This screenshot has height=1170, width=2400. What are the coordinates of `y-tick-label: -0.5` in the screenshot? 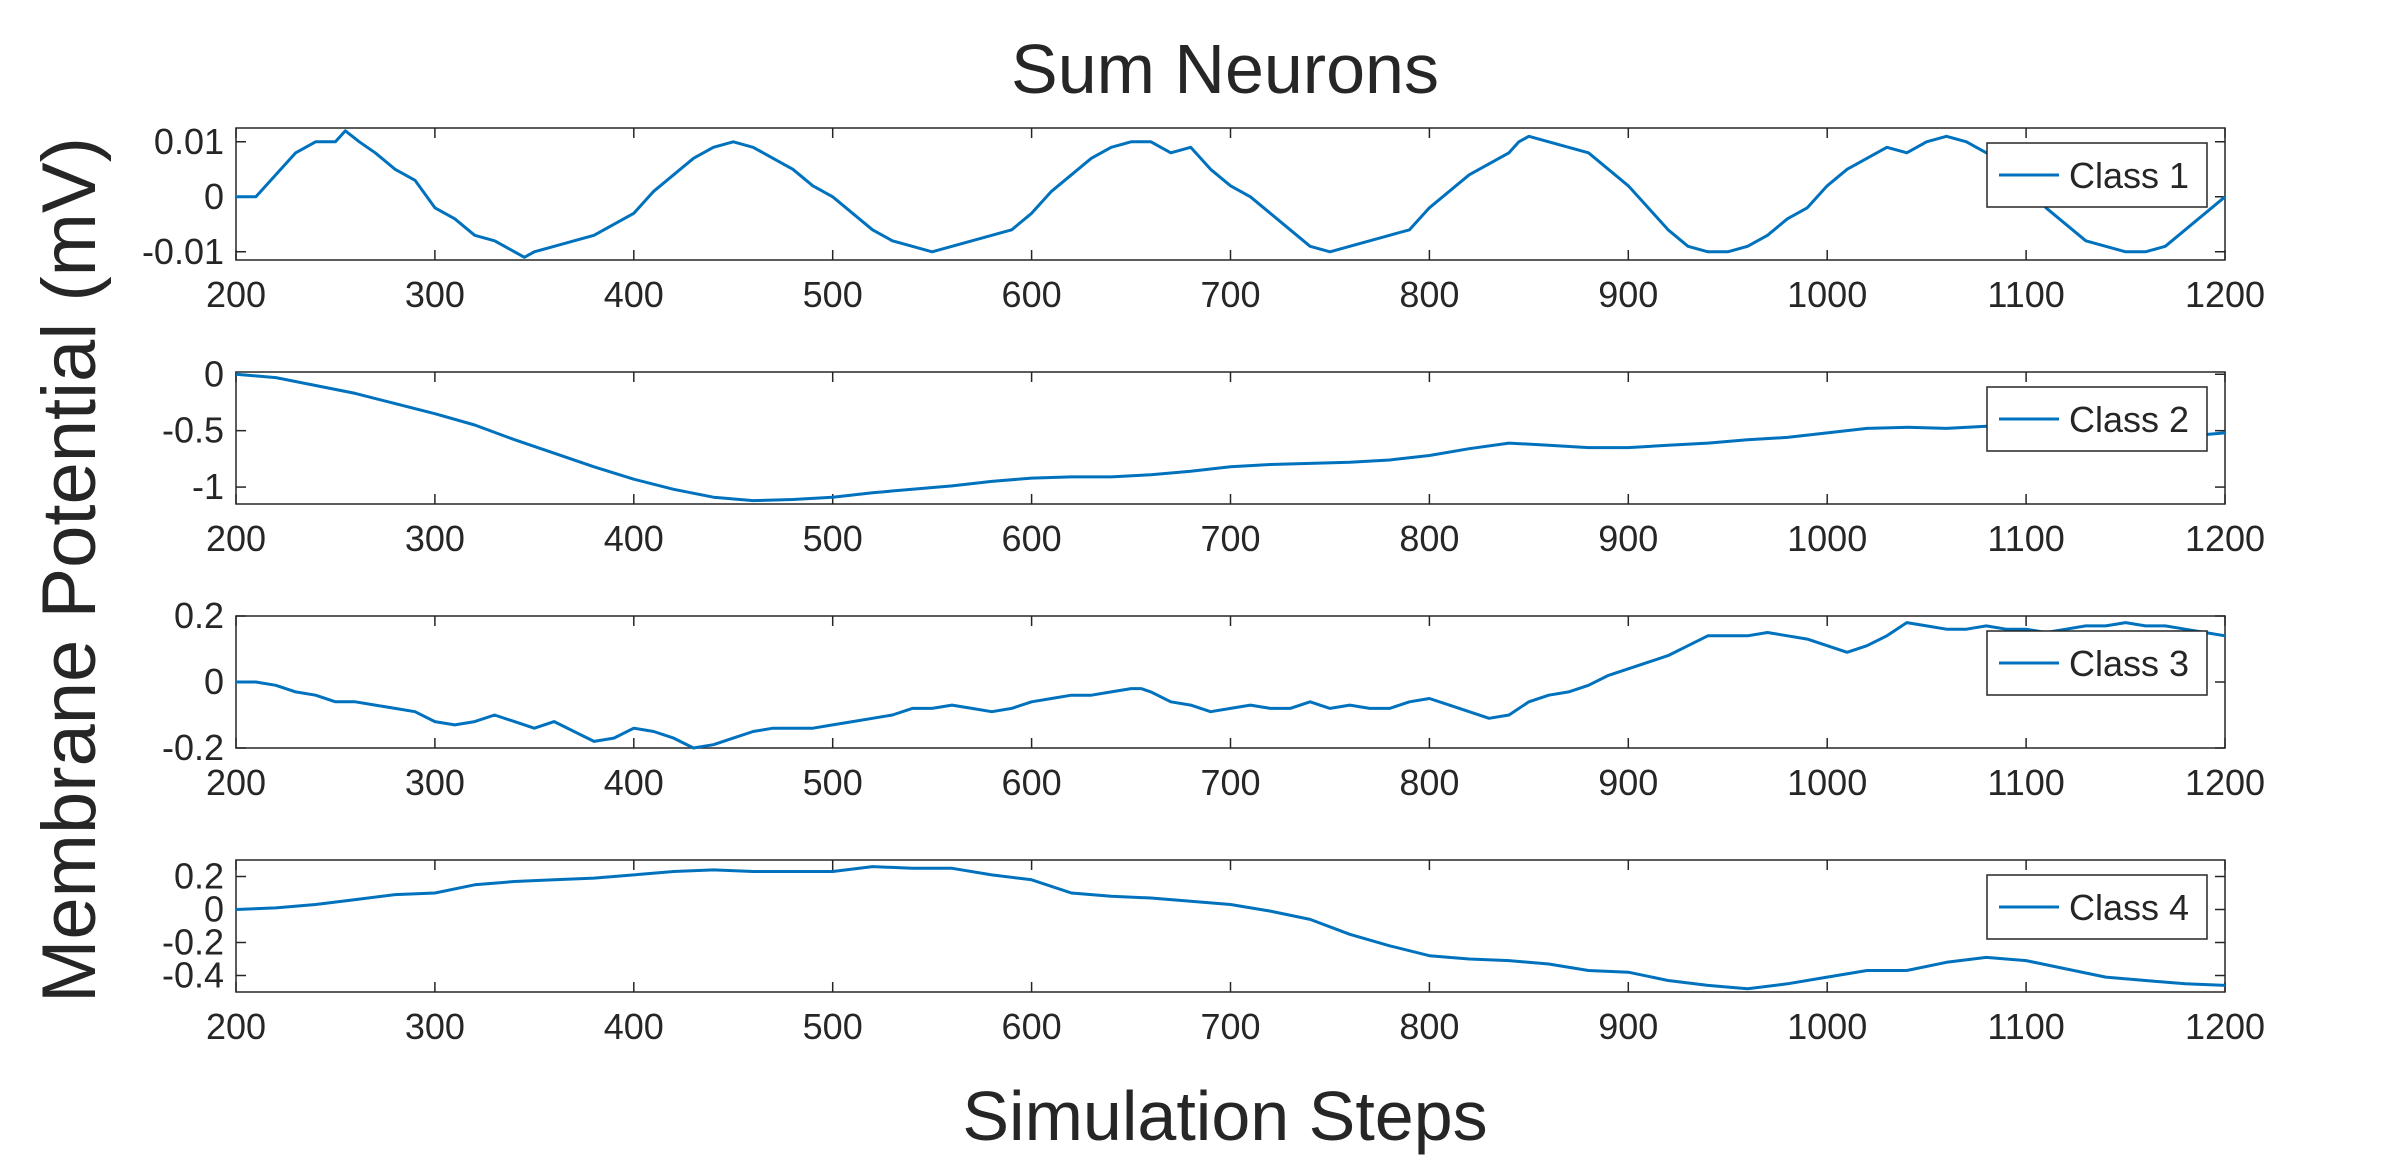 It's located at (193, 430).